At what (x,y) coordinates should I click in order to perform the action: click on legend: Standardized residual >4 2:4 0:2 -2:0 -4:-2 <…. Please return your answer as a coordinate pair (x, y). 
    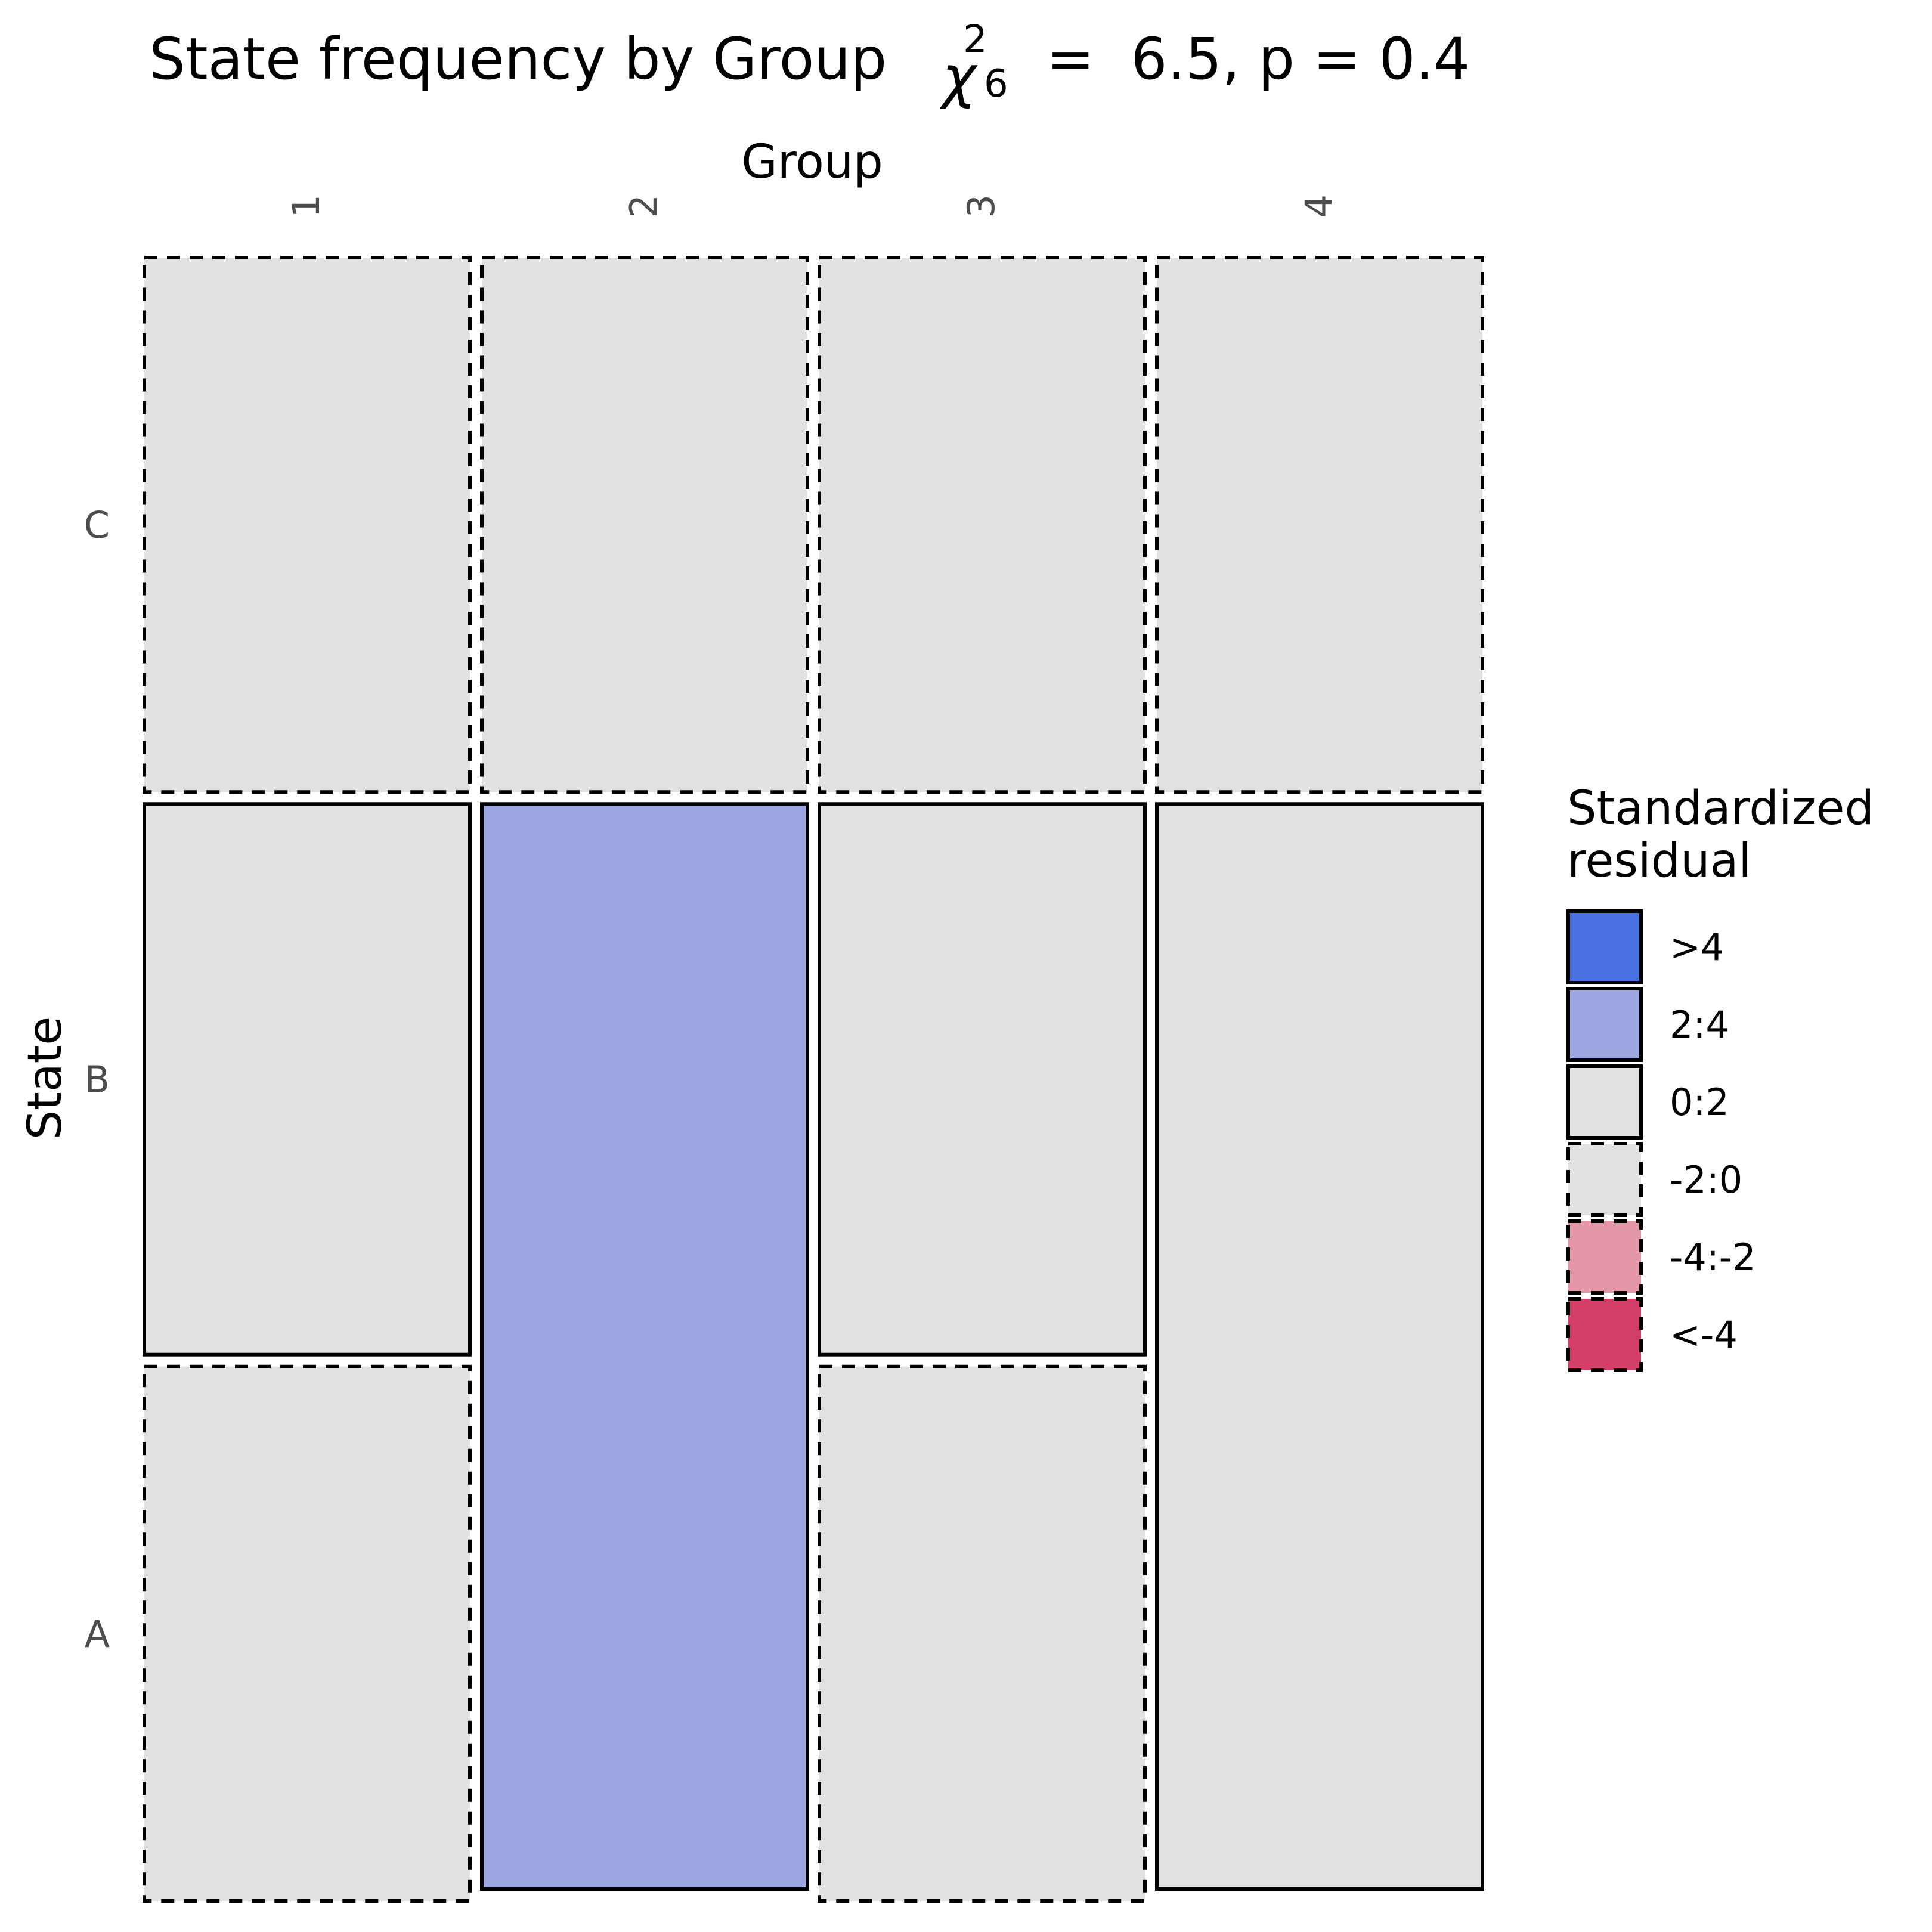
    Looking at the image, I should click on (1720, 1077).